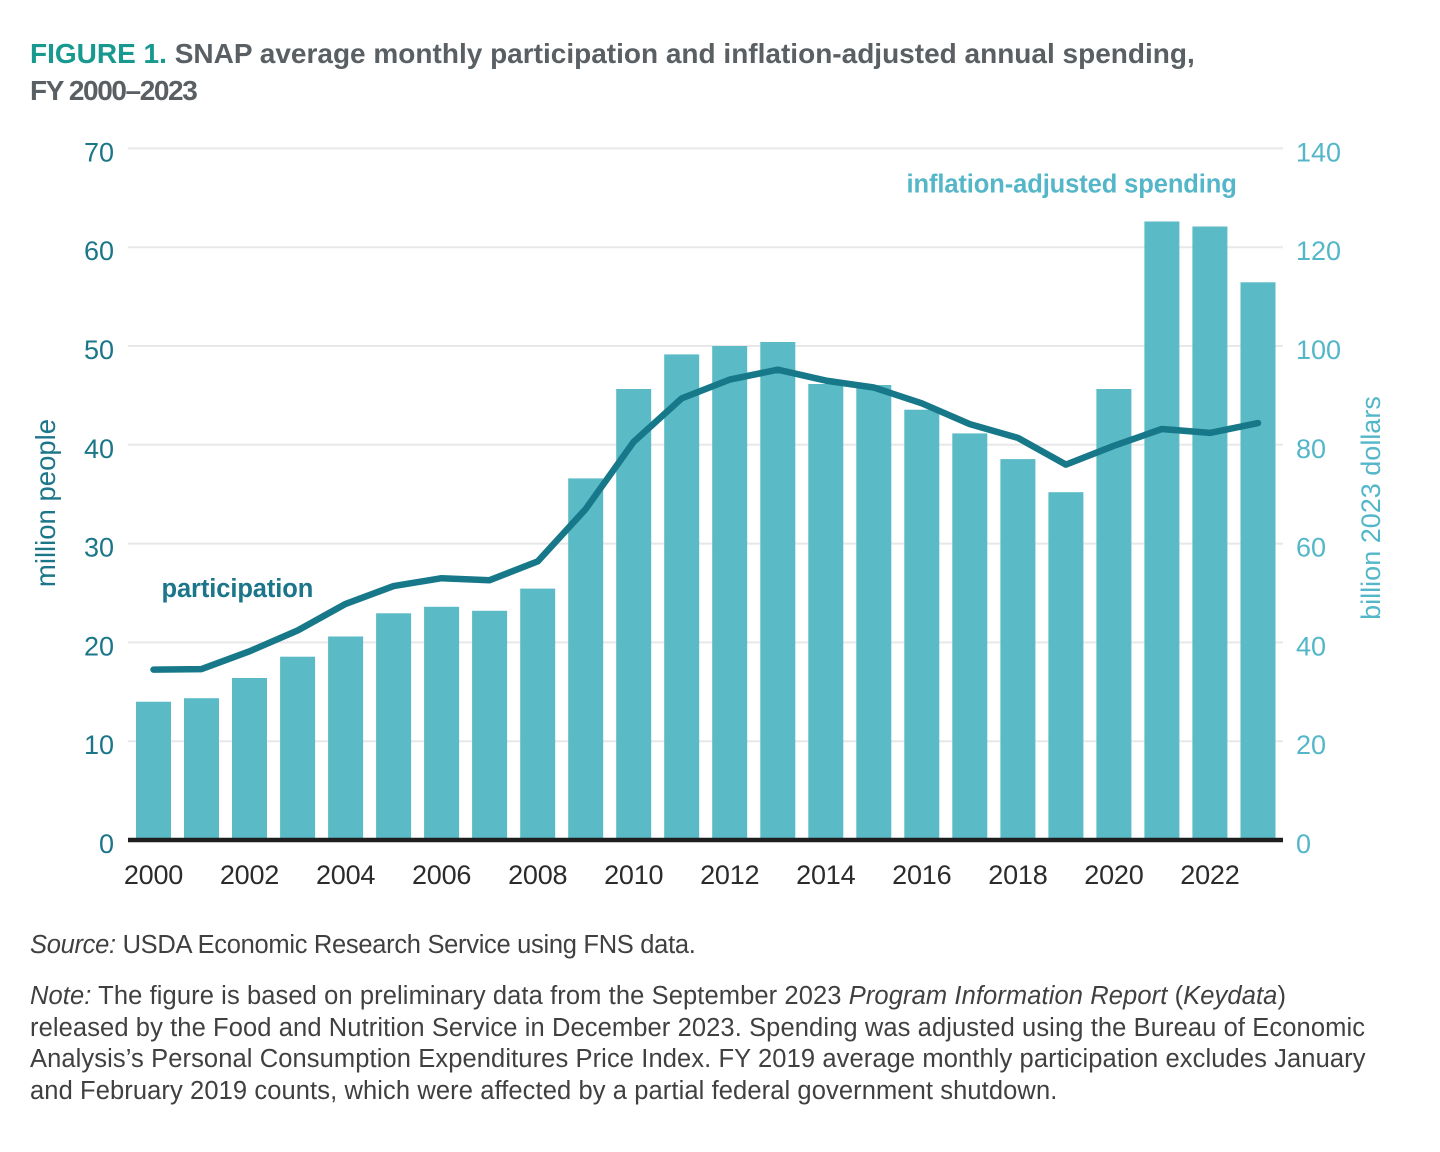 The width and height of the screenshot is (1440, 1152). I want to click on svg-text: 2020, so click(1113, 875).